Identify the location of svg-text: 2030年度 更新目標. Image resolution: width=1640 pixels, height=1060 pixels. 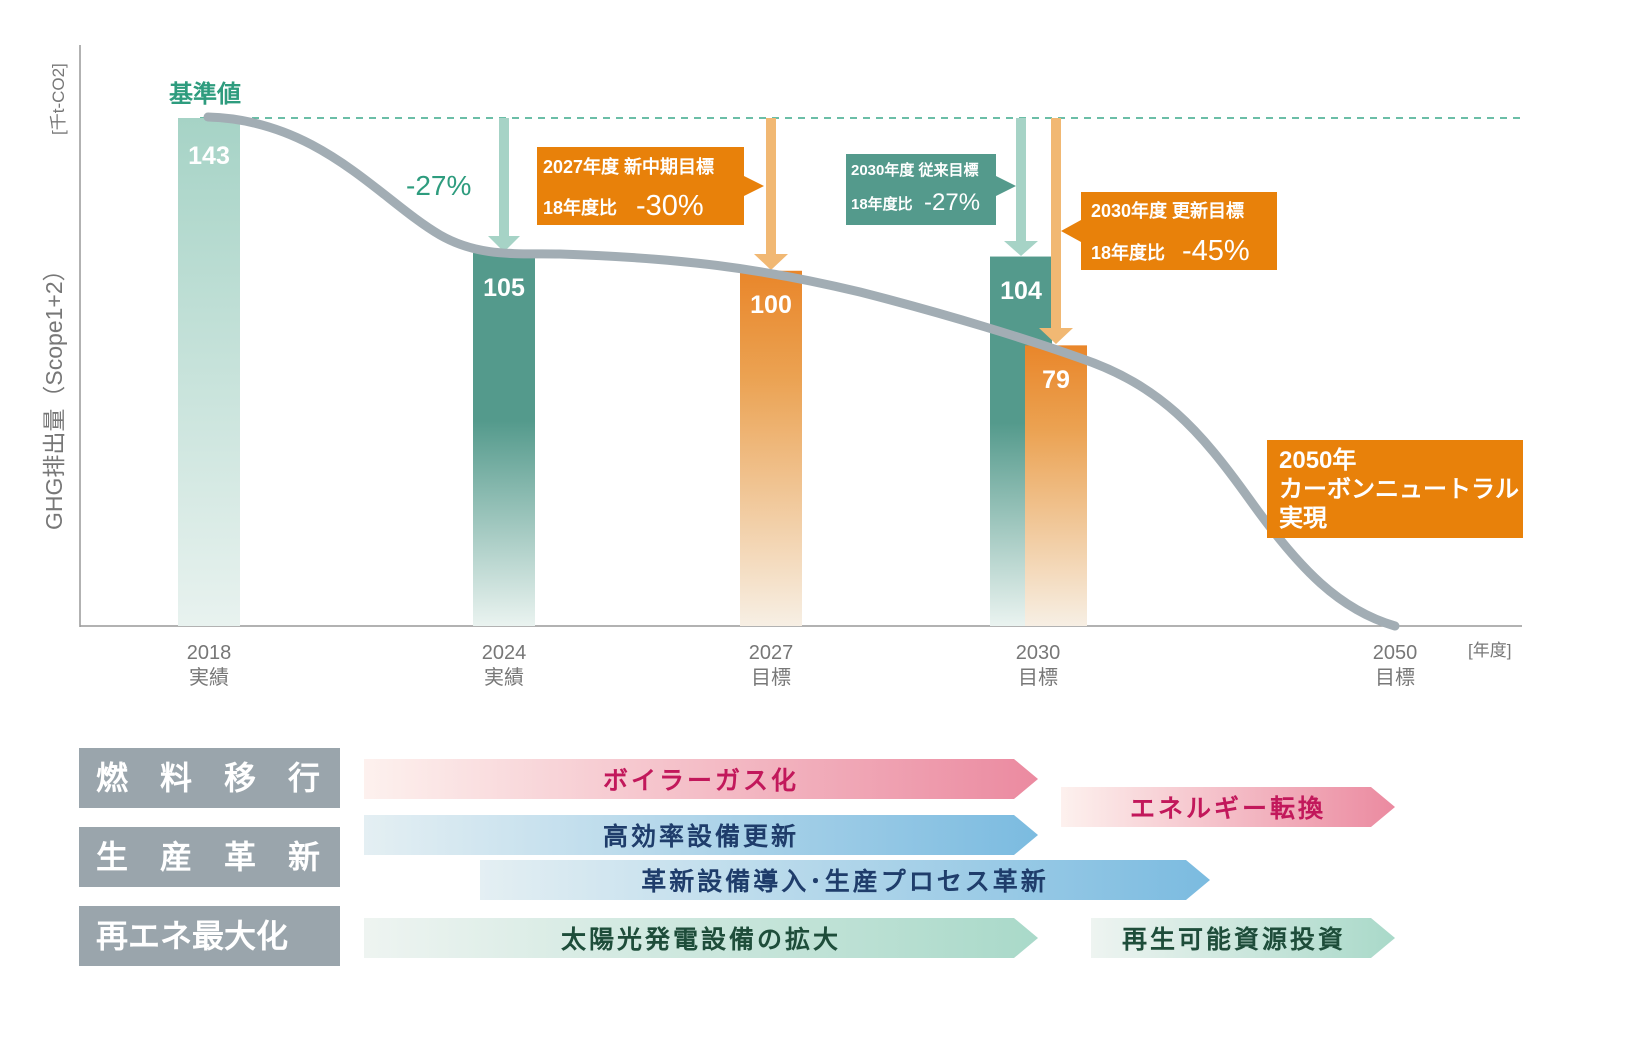
(1167, 210).